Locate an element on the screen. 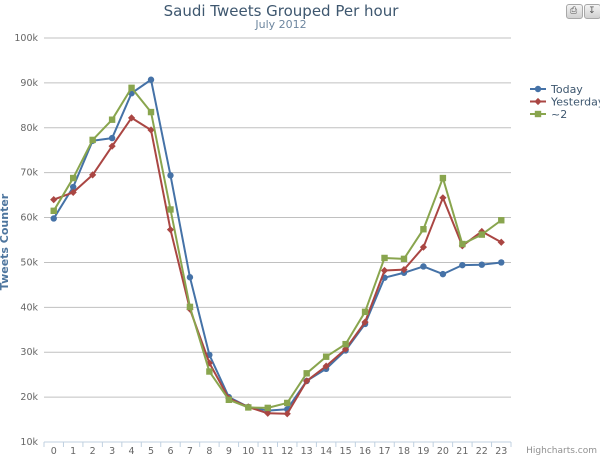  x-tick-label: 10 is located at coordinates (248, 451).